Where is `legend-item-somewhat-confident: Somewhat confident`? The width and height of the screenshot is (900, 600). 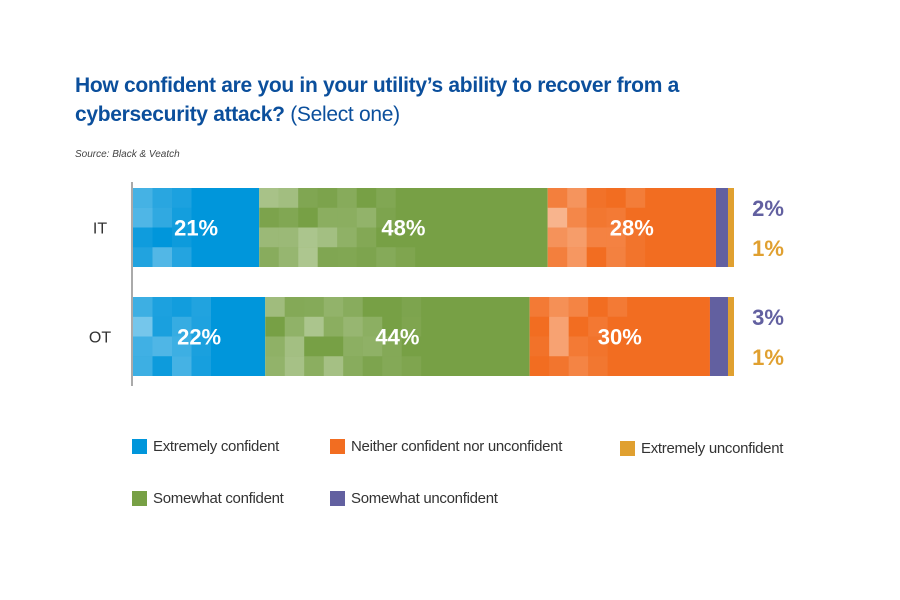
legend-item-somewhat-confident: Somewhat confident is located at coordinates (208, 498).